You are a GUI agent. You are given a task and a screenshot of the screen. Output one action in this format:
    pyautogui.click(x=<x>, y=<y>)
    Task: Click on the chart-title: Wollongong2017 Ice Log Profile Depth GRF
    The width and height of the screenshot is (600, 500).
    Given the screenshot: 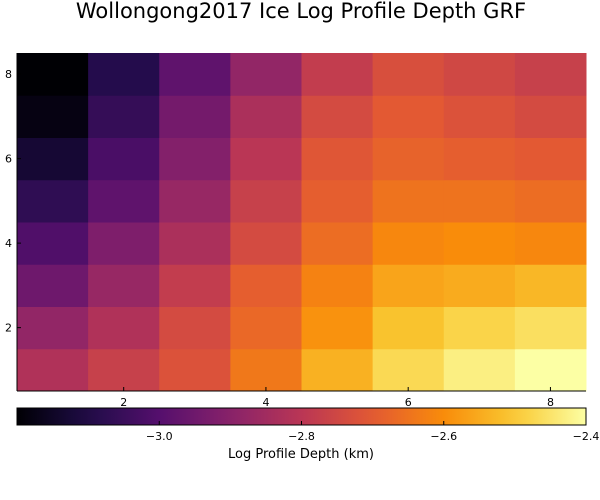 What is the action you would take?
    pyautogui.click(x=301, y=11)
    